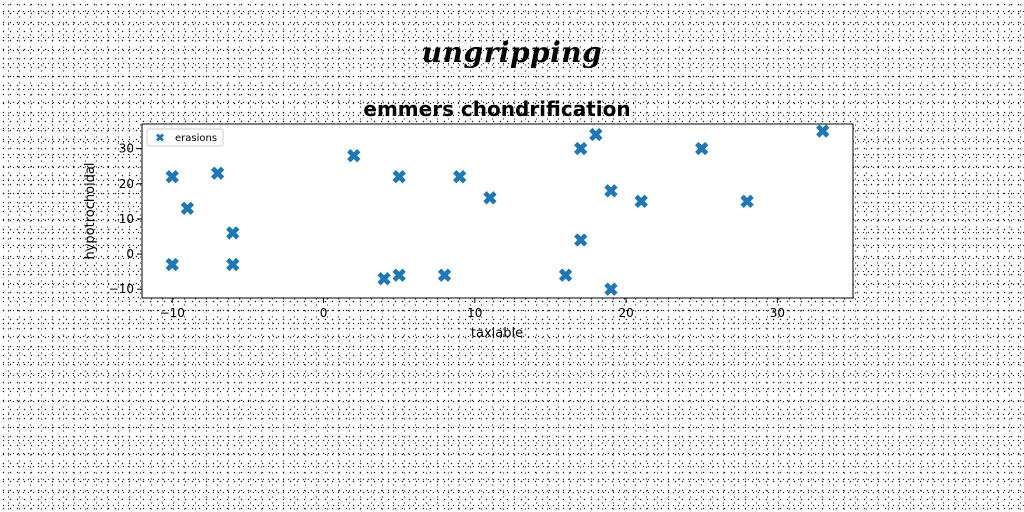 This screenshot has height=512, width=1024. What do you see at coordinates (474, 313) in the screenshot?
I see `x-tick-label: 10` at bounding box center [474, 313].